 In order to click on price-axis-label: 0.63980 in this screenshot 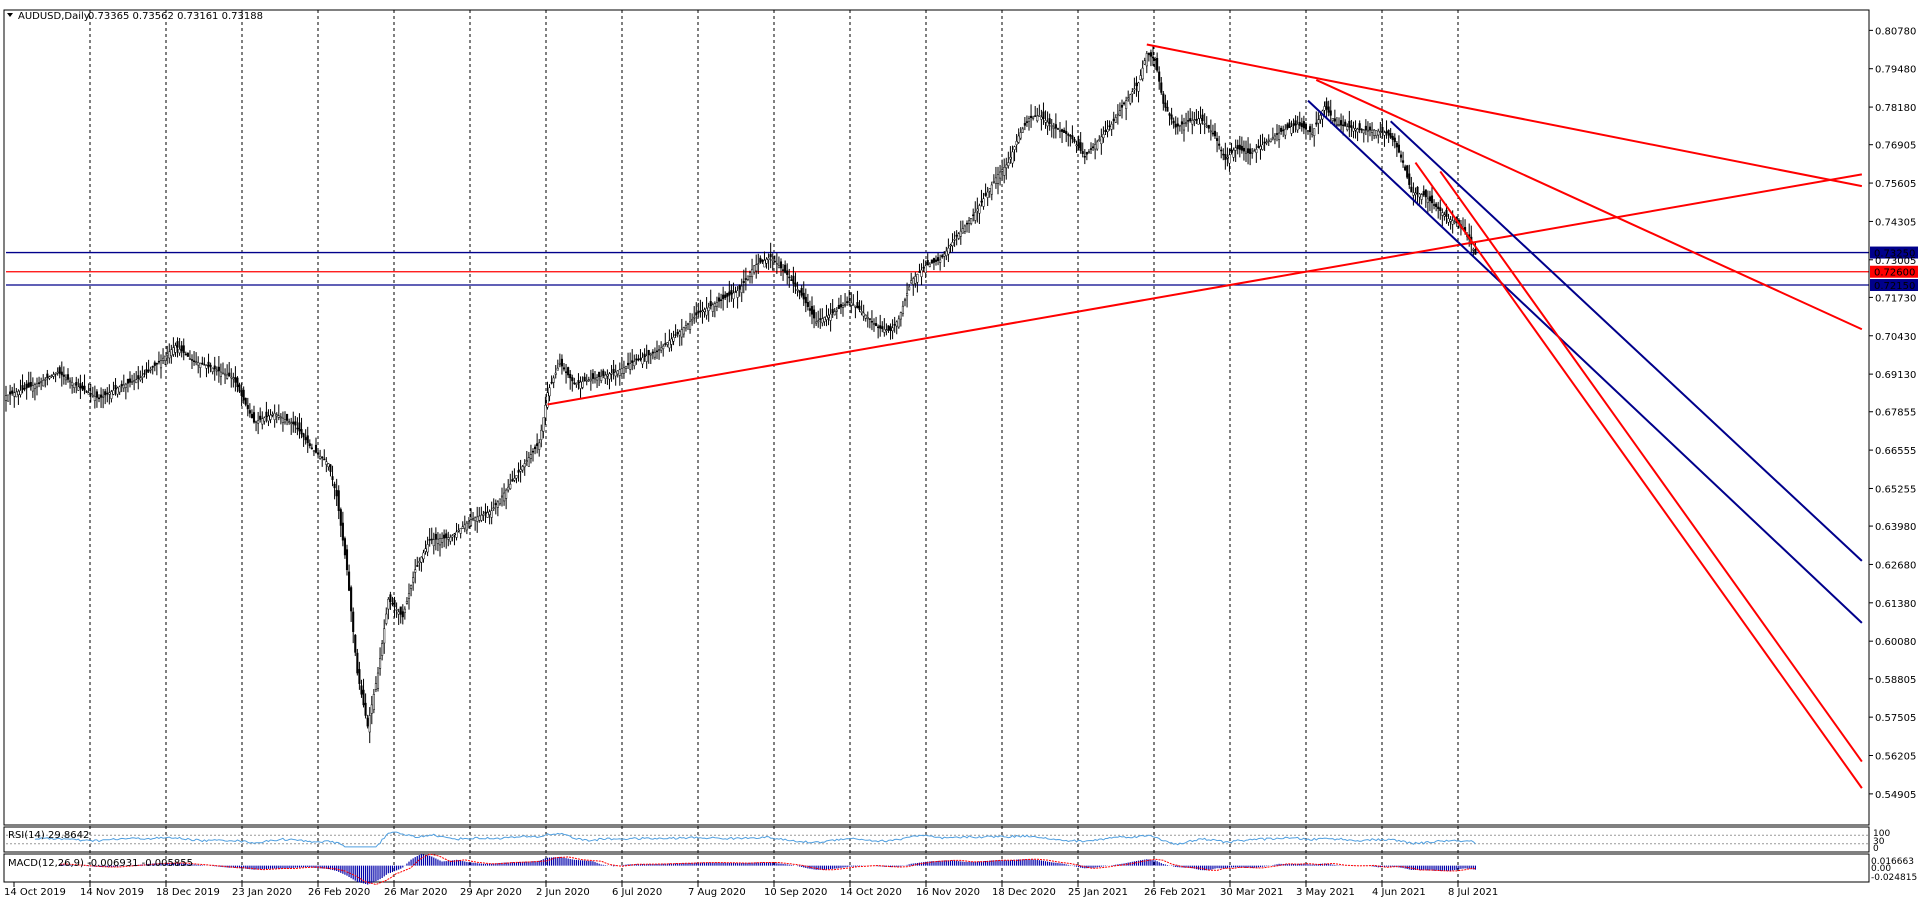, I will do `click(1895, 527)`.